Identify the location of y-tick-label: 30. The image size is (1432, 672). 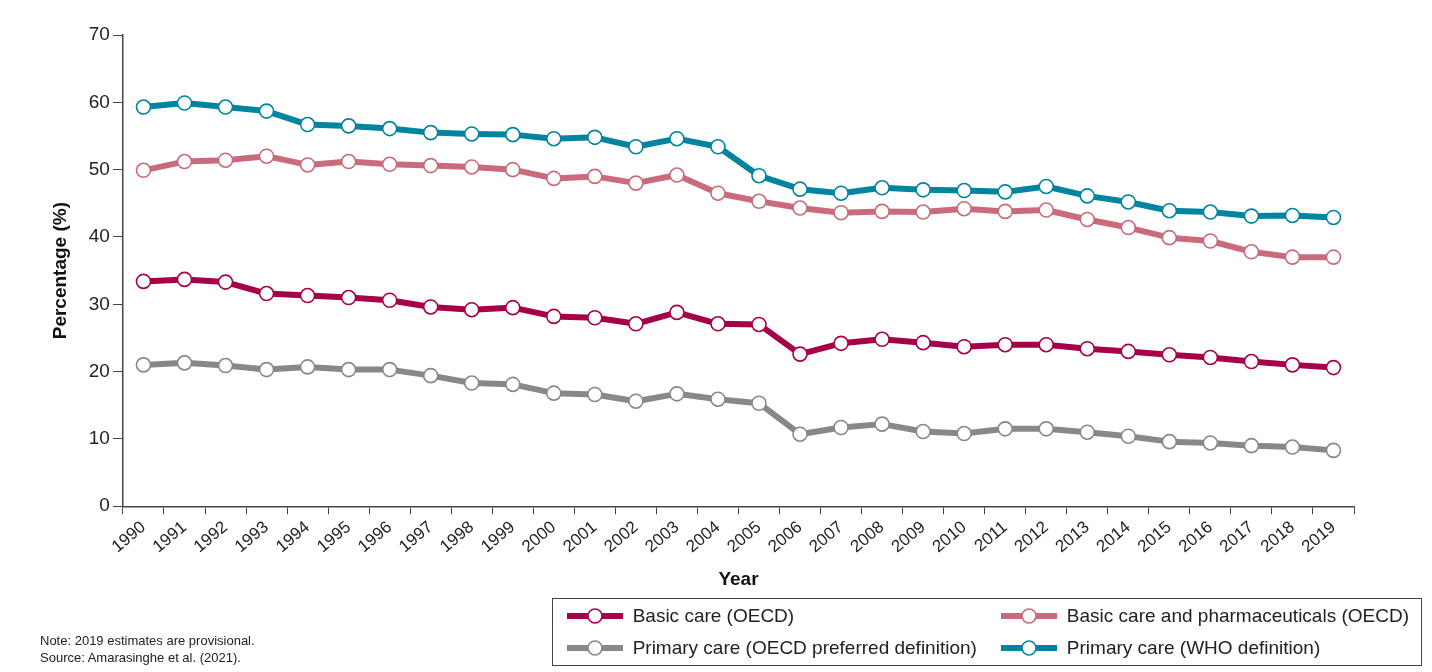
(99, 303).